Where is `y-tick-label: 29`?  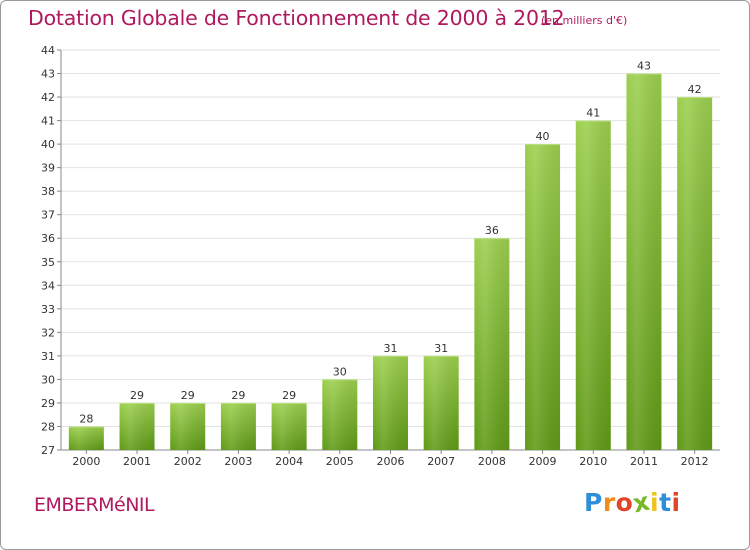 y-tick-label: 29 is located at coordinates (48, 403).